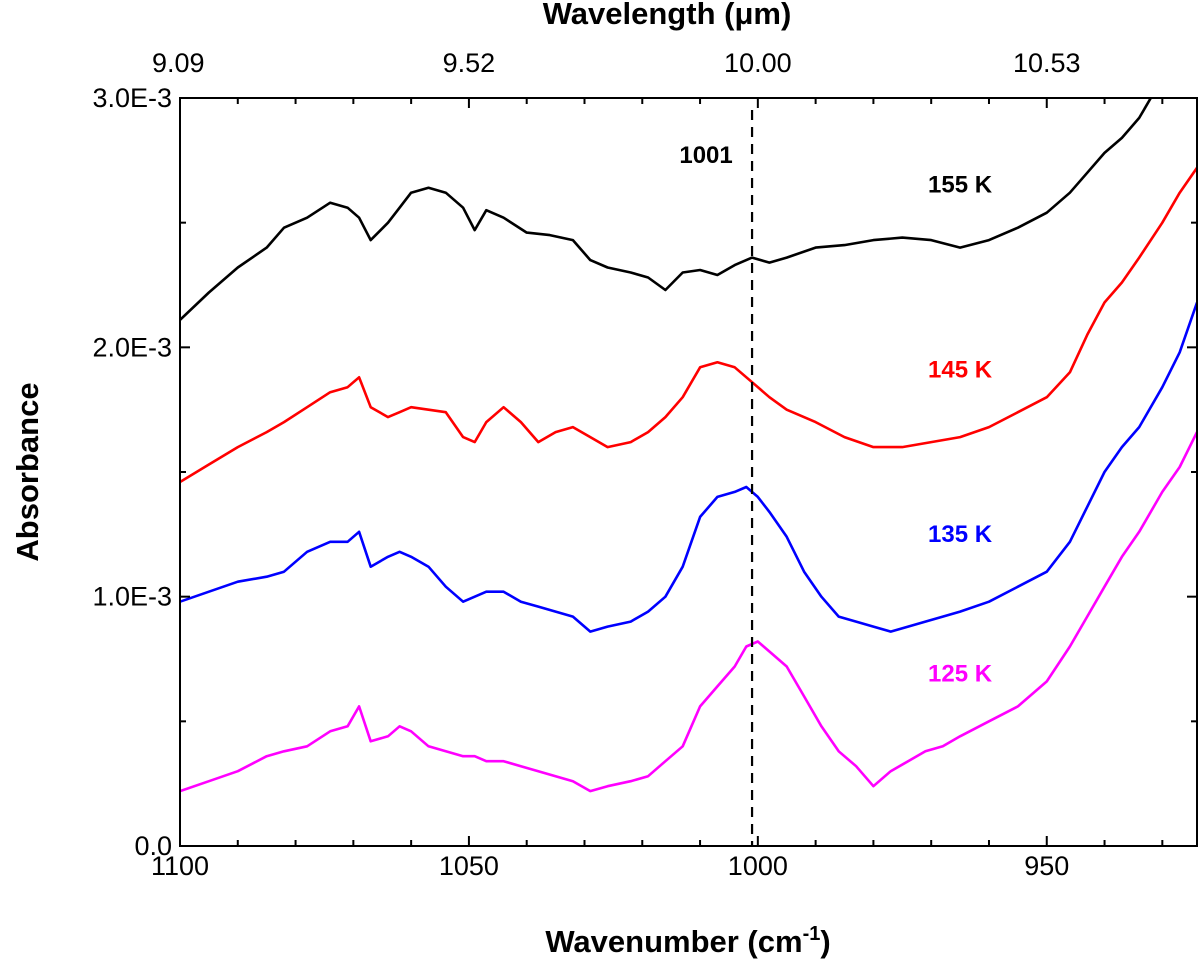  What do you see at coordinates (132, 597) in the screenshot?
I see `y-tick-label-1: 1.0E-3` at bounding box center [132, 597].